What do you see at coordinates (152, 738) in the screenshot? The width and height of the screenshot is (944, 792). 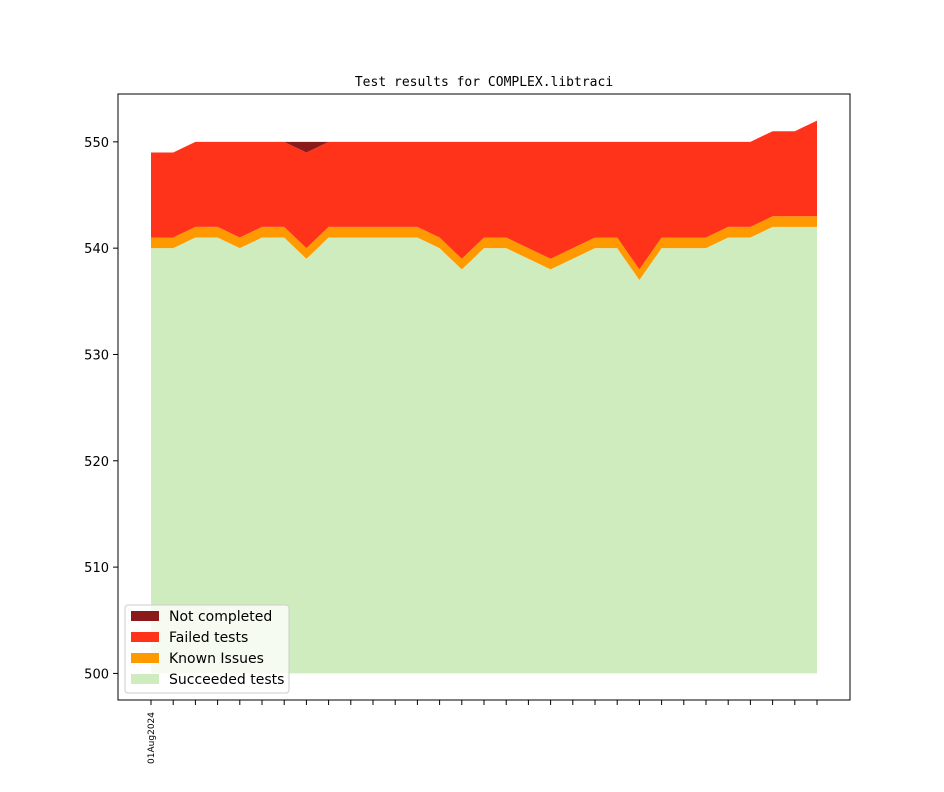 I see `x-tick-label: 01Aug2024` at bounding box center [152, 738].